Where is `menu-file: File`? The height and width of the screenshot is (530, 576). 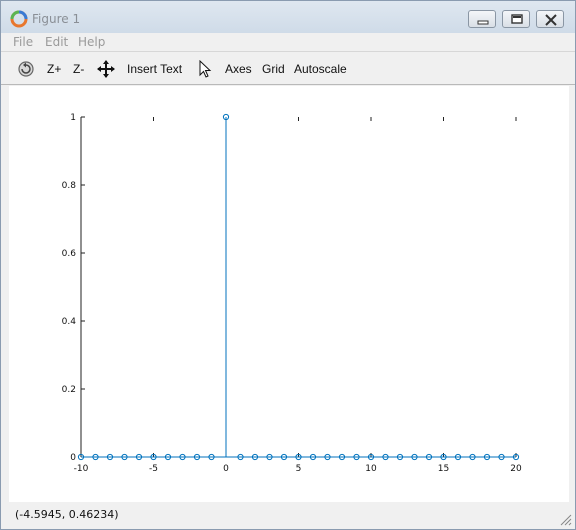 menu-file: File is located at coordinates (23, 42).